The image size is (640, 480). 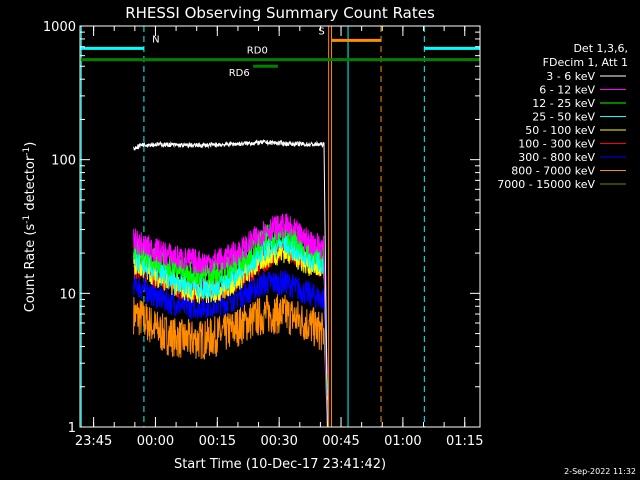 What do you see at coordinates (563, 103) in the screenshot?
I see `legend-label: 12 - 25 keV` at bounding box center [563, 103].